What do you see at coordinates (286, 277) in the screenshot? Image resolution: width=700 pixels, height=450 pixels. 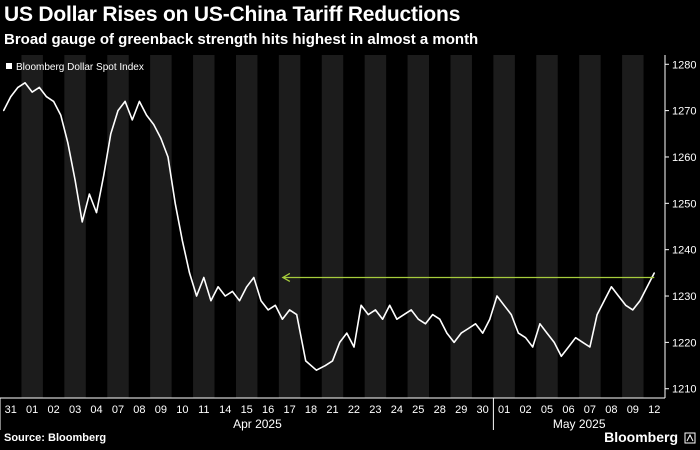 I see `annotation-arrowhead` at bounding box center [286, 277].